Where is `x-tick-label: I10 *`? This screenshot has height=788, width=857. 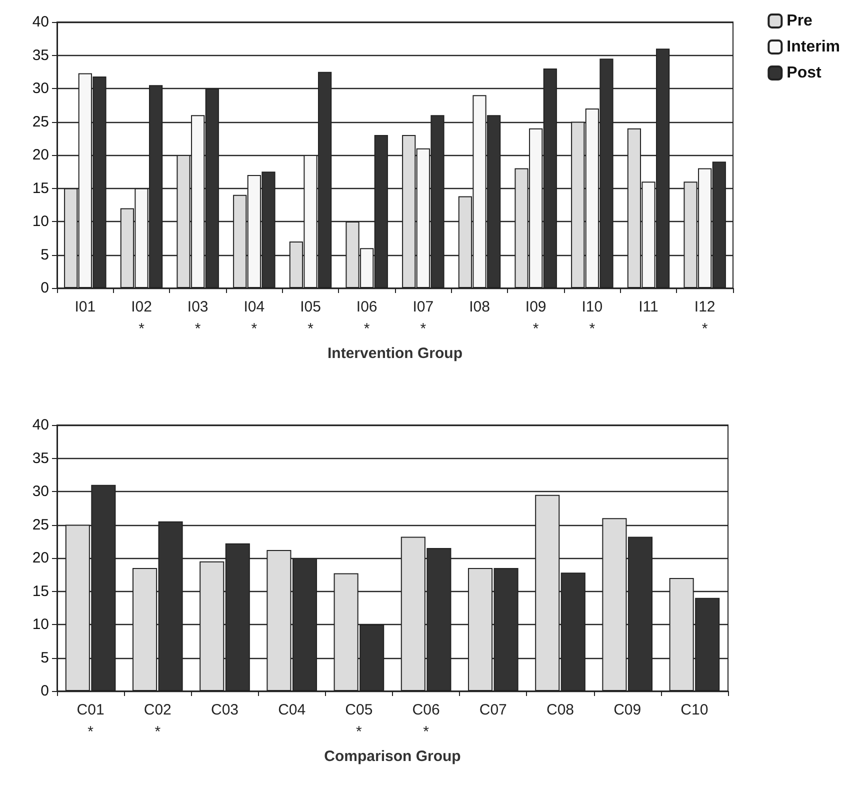
x-tick-label: I10 * is located at coordinates (592, 318).